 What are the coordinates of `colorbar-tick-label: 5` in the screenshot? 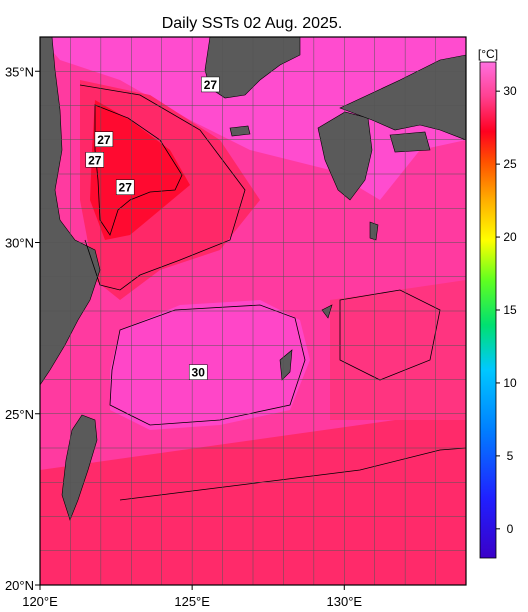 It's located at (510, 456).